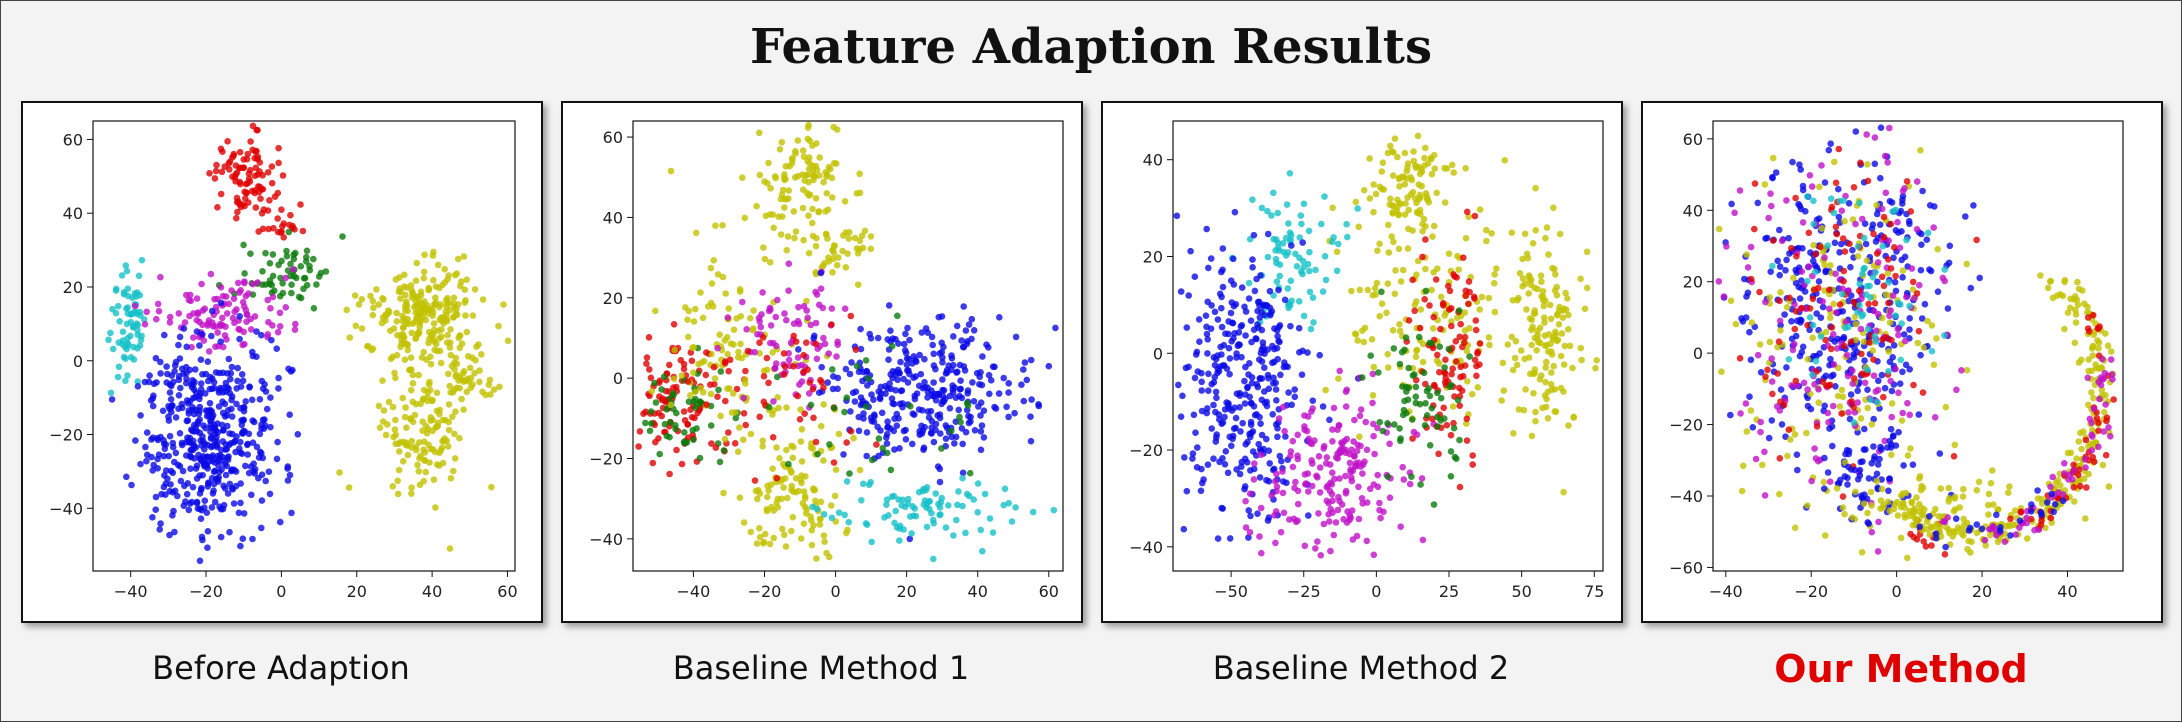 This screenshot has height=722, width=2182. I want to click on y-tick-label: 60, so click(613, 137).